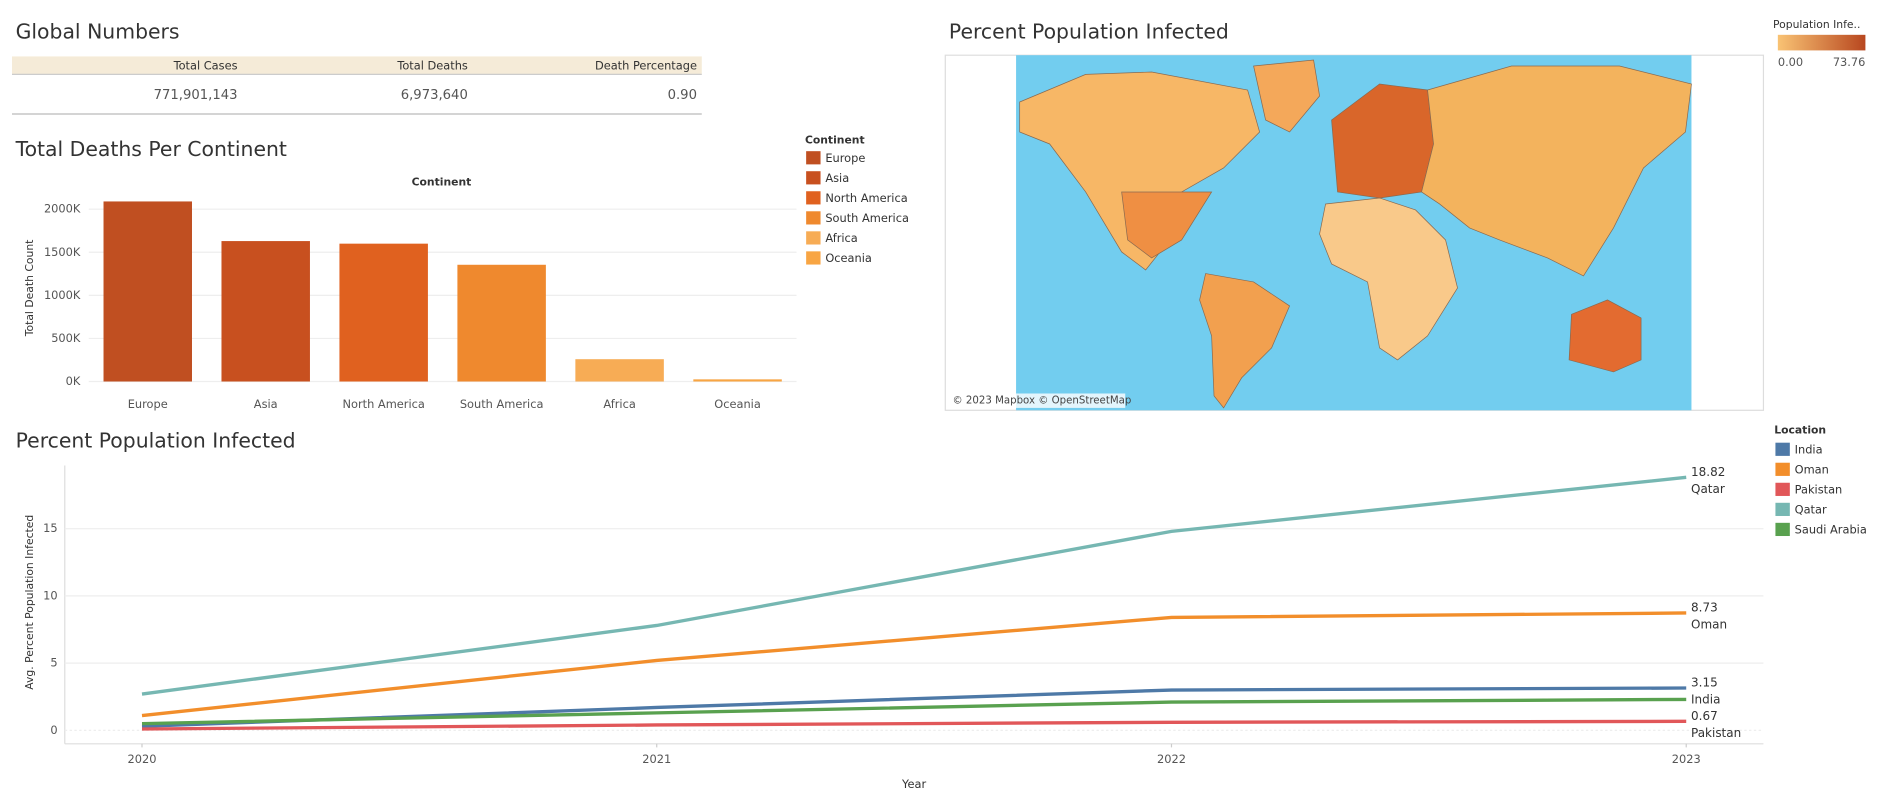 The image size is (1881, 811). Describe the element at coordinates (266, 404) in the screenshot. I see `x-tick-label: Asia` at that location.